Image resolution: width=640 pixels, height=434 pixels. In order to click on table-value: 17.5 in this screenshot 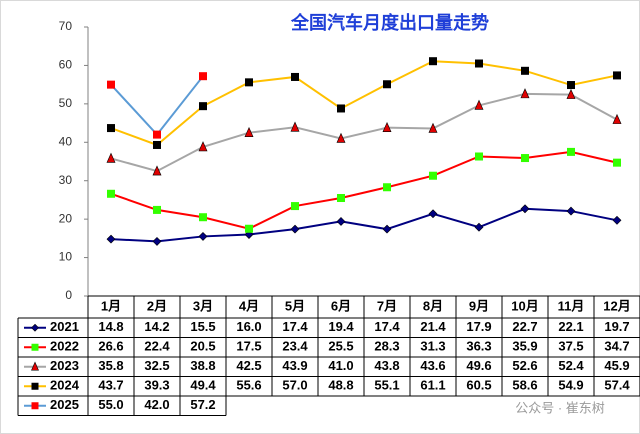, I will do `click(248, 346)`.